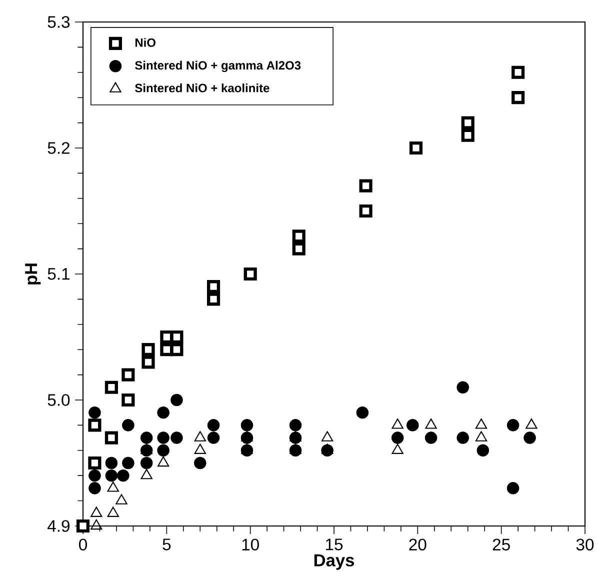 The width and height of the screenshot is (599, 588). Describe the element at coordinates (417, 544) in the screenshot. I see `x-tick-label: 20` at that location.